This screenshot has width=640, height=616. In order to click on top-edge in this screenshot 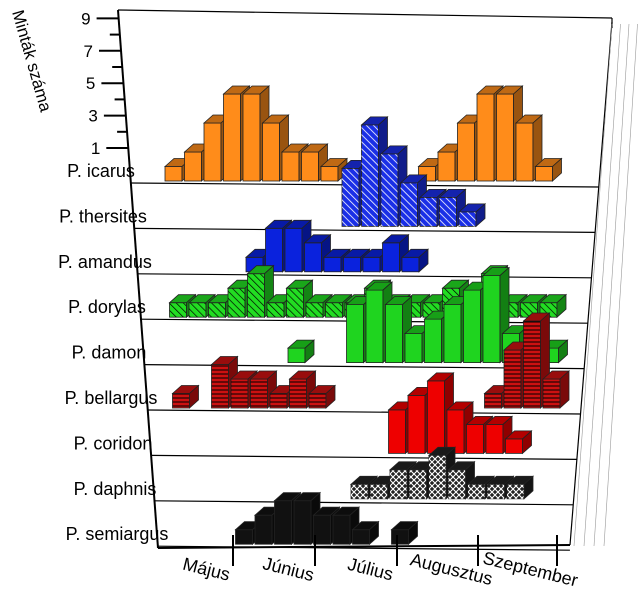, I will do `click(365, 14)`.